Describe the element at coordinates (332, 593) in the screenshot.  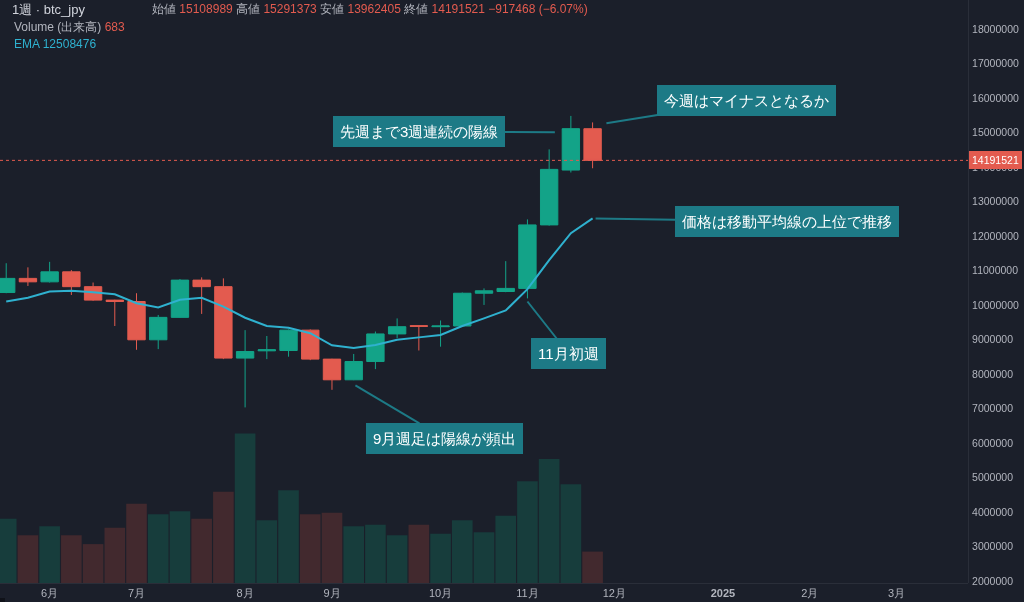
I see `x-tick-label: 9月` at that location.